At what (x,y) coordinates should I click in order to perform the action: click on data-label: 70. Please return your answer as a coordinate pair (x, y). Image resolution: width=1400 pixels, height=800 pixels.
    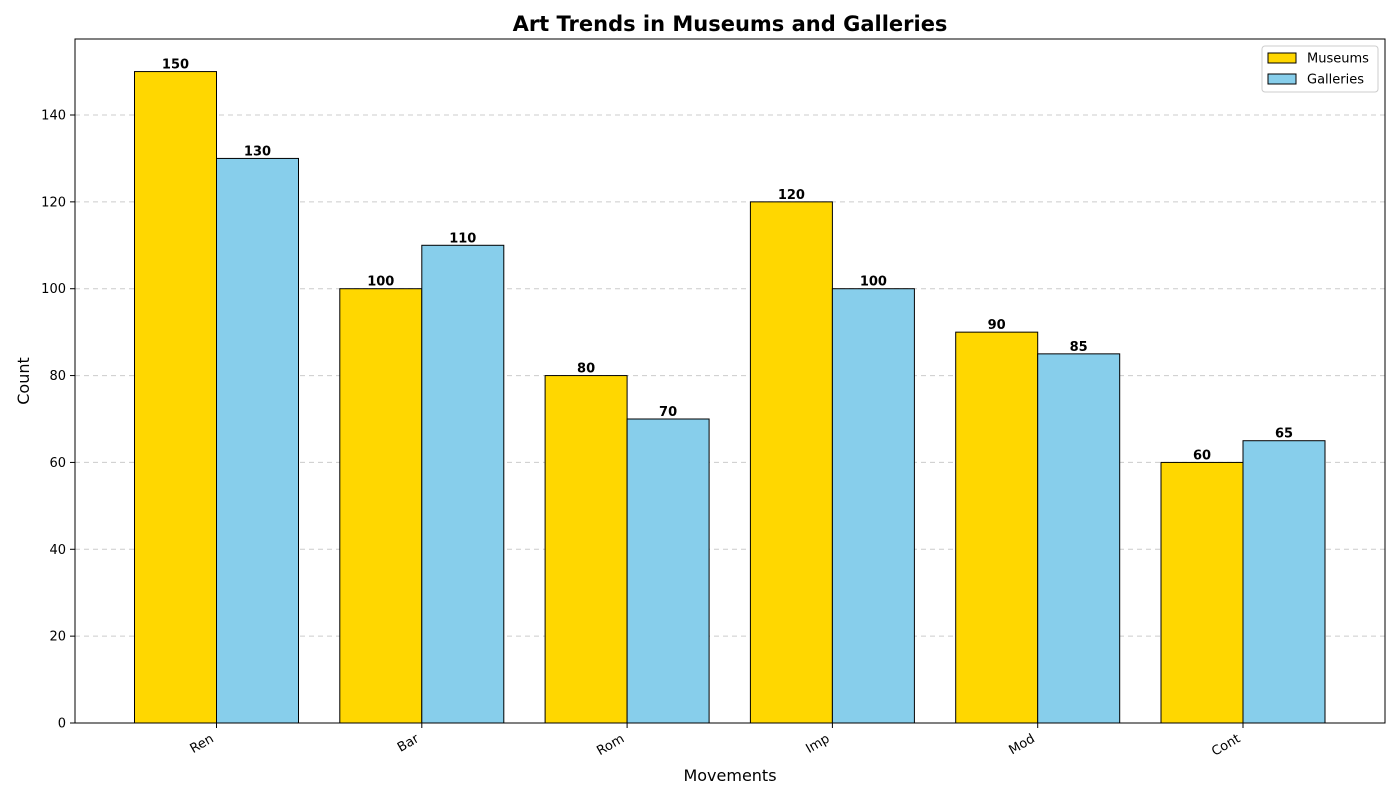
    Looking at the image, I should click on (668, 412).